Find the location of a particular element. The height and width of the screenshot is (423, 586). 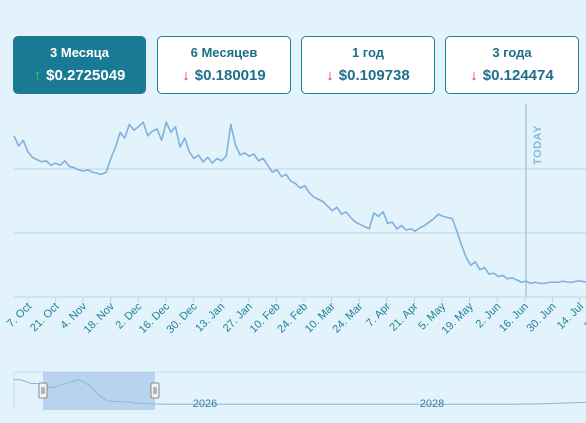

tab-3-months: 3 Месяца ↑ $0.2725049 is located at coordinates (79, 65).